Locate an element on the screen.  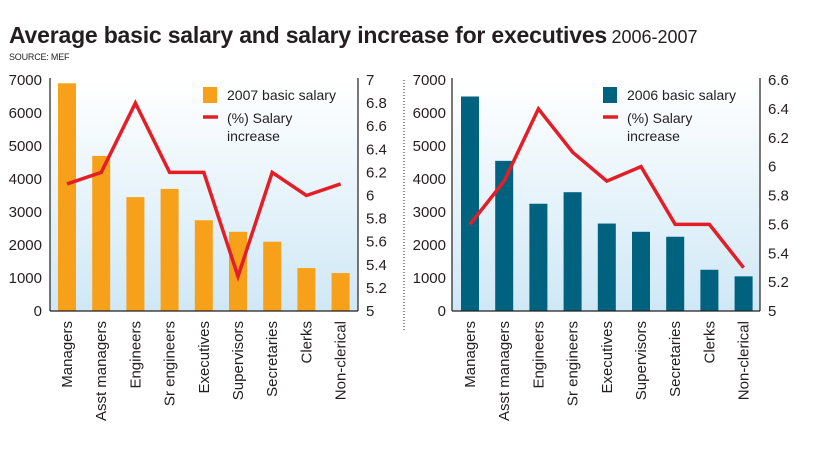
legend-bar-label: 2007 basic salary is located at coordinates (281, 95).